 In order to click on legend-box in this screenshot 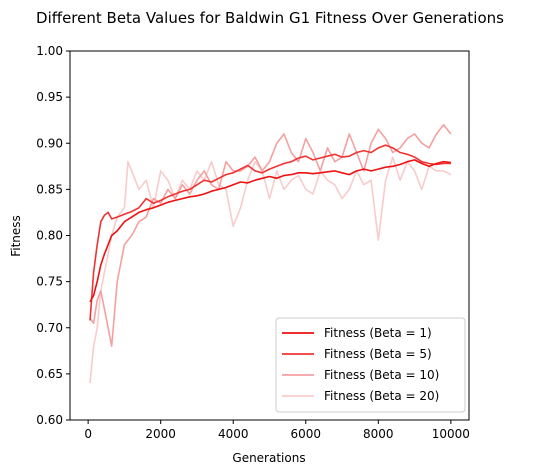, I will do `click(370, 365)`.